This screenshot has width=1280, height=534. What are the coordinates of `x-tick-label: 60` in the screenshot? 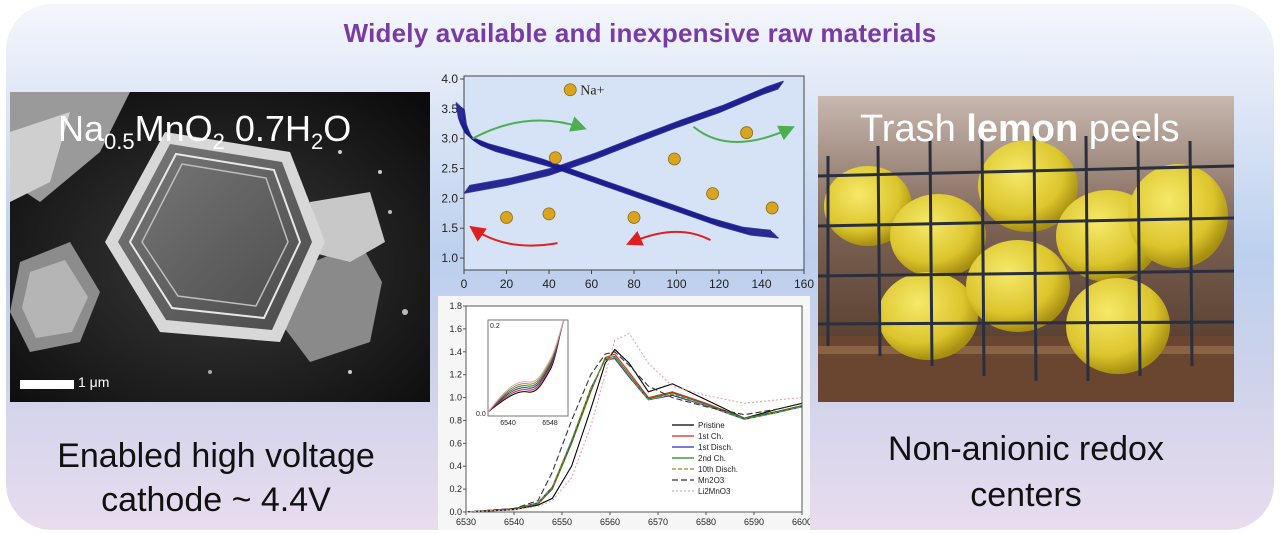 It's located at (592, 284).